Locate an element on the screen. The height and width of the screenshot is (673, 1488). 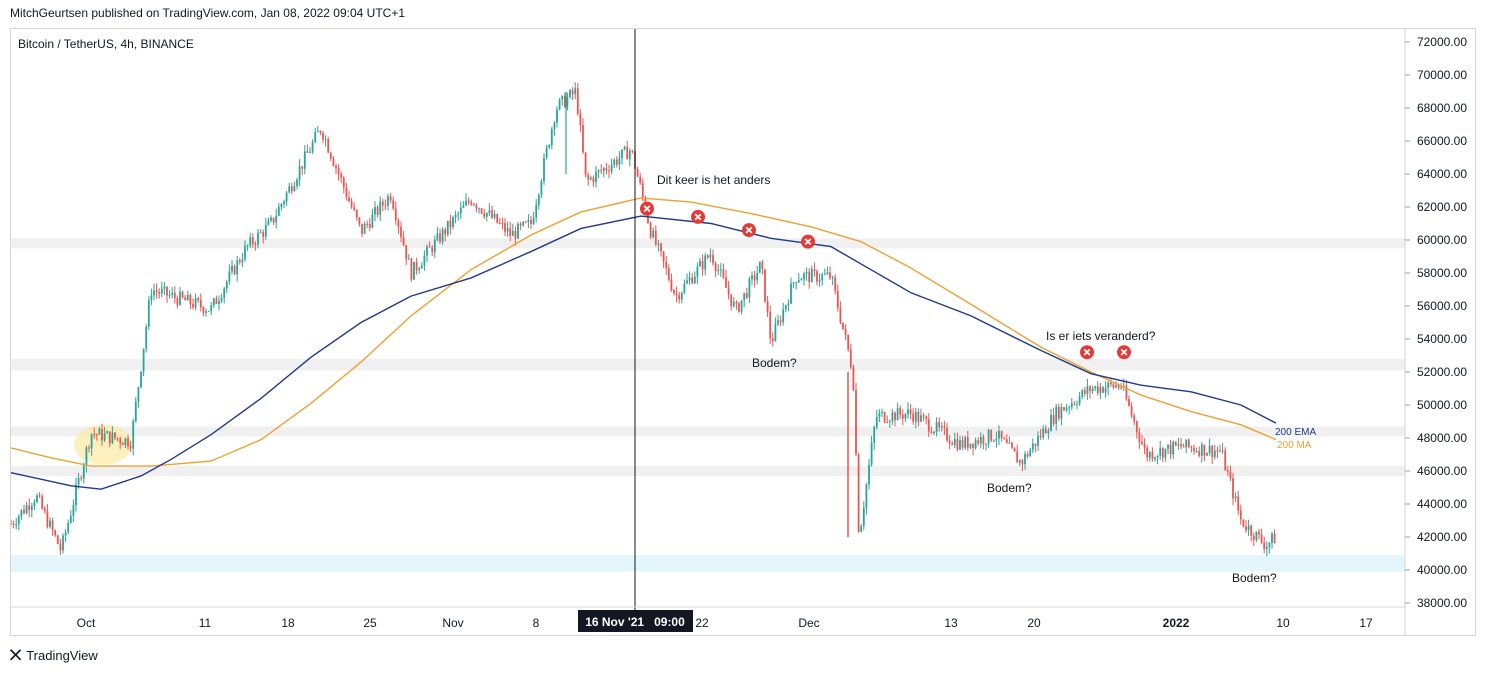
rejection-marker-cross is located at coordinates (808, 242).